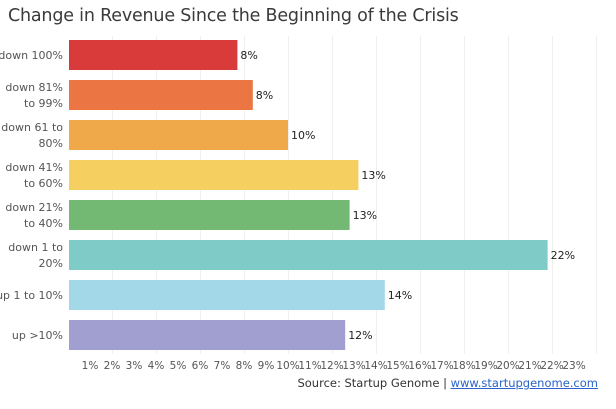 Image resolution: width=616 pixels, height=409 pixels. Describe the element at coordinates (573, 366) in the screenshot. I see `x-tick-label: 23%` at that location.